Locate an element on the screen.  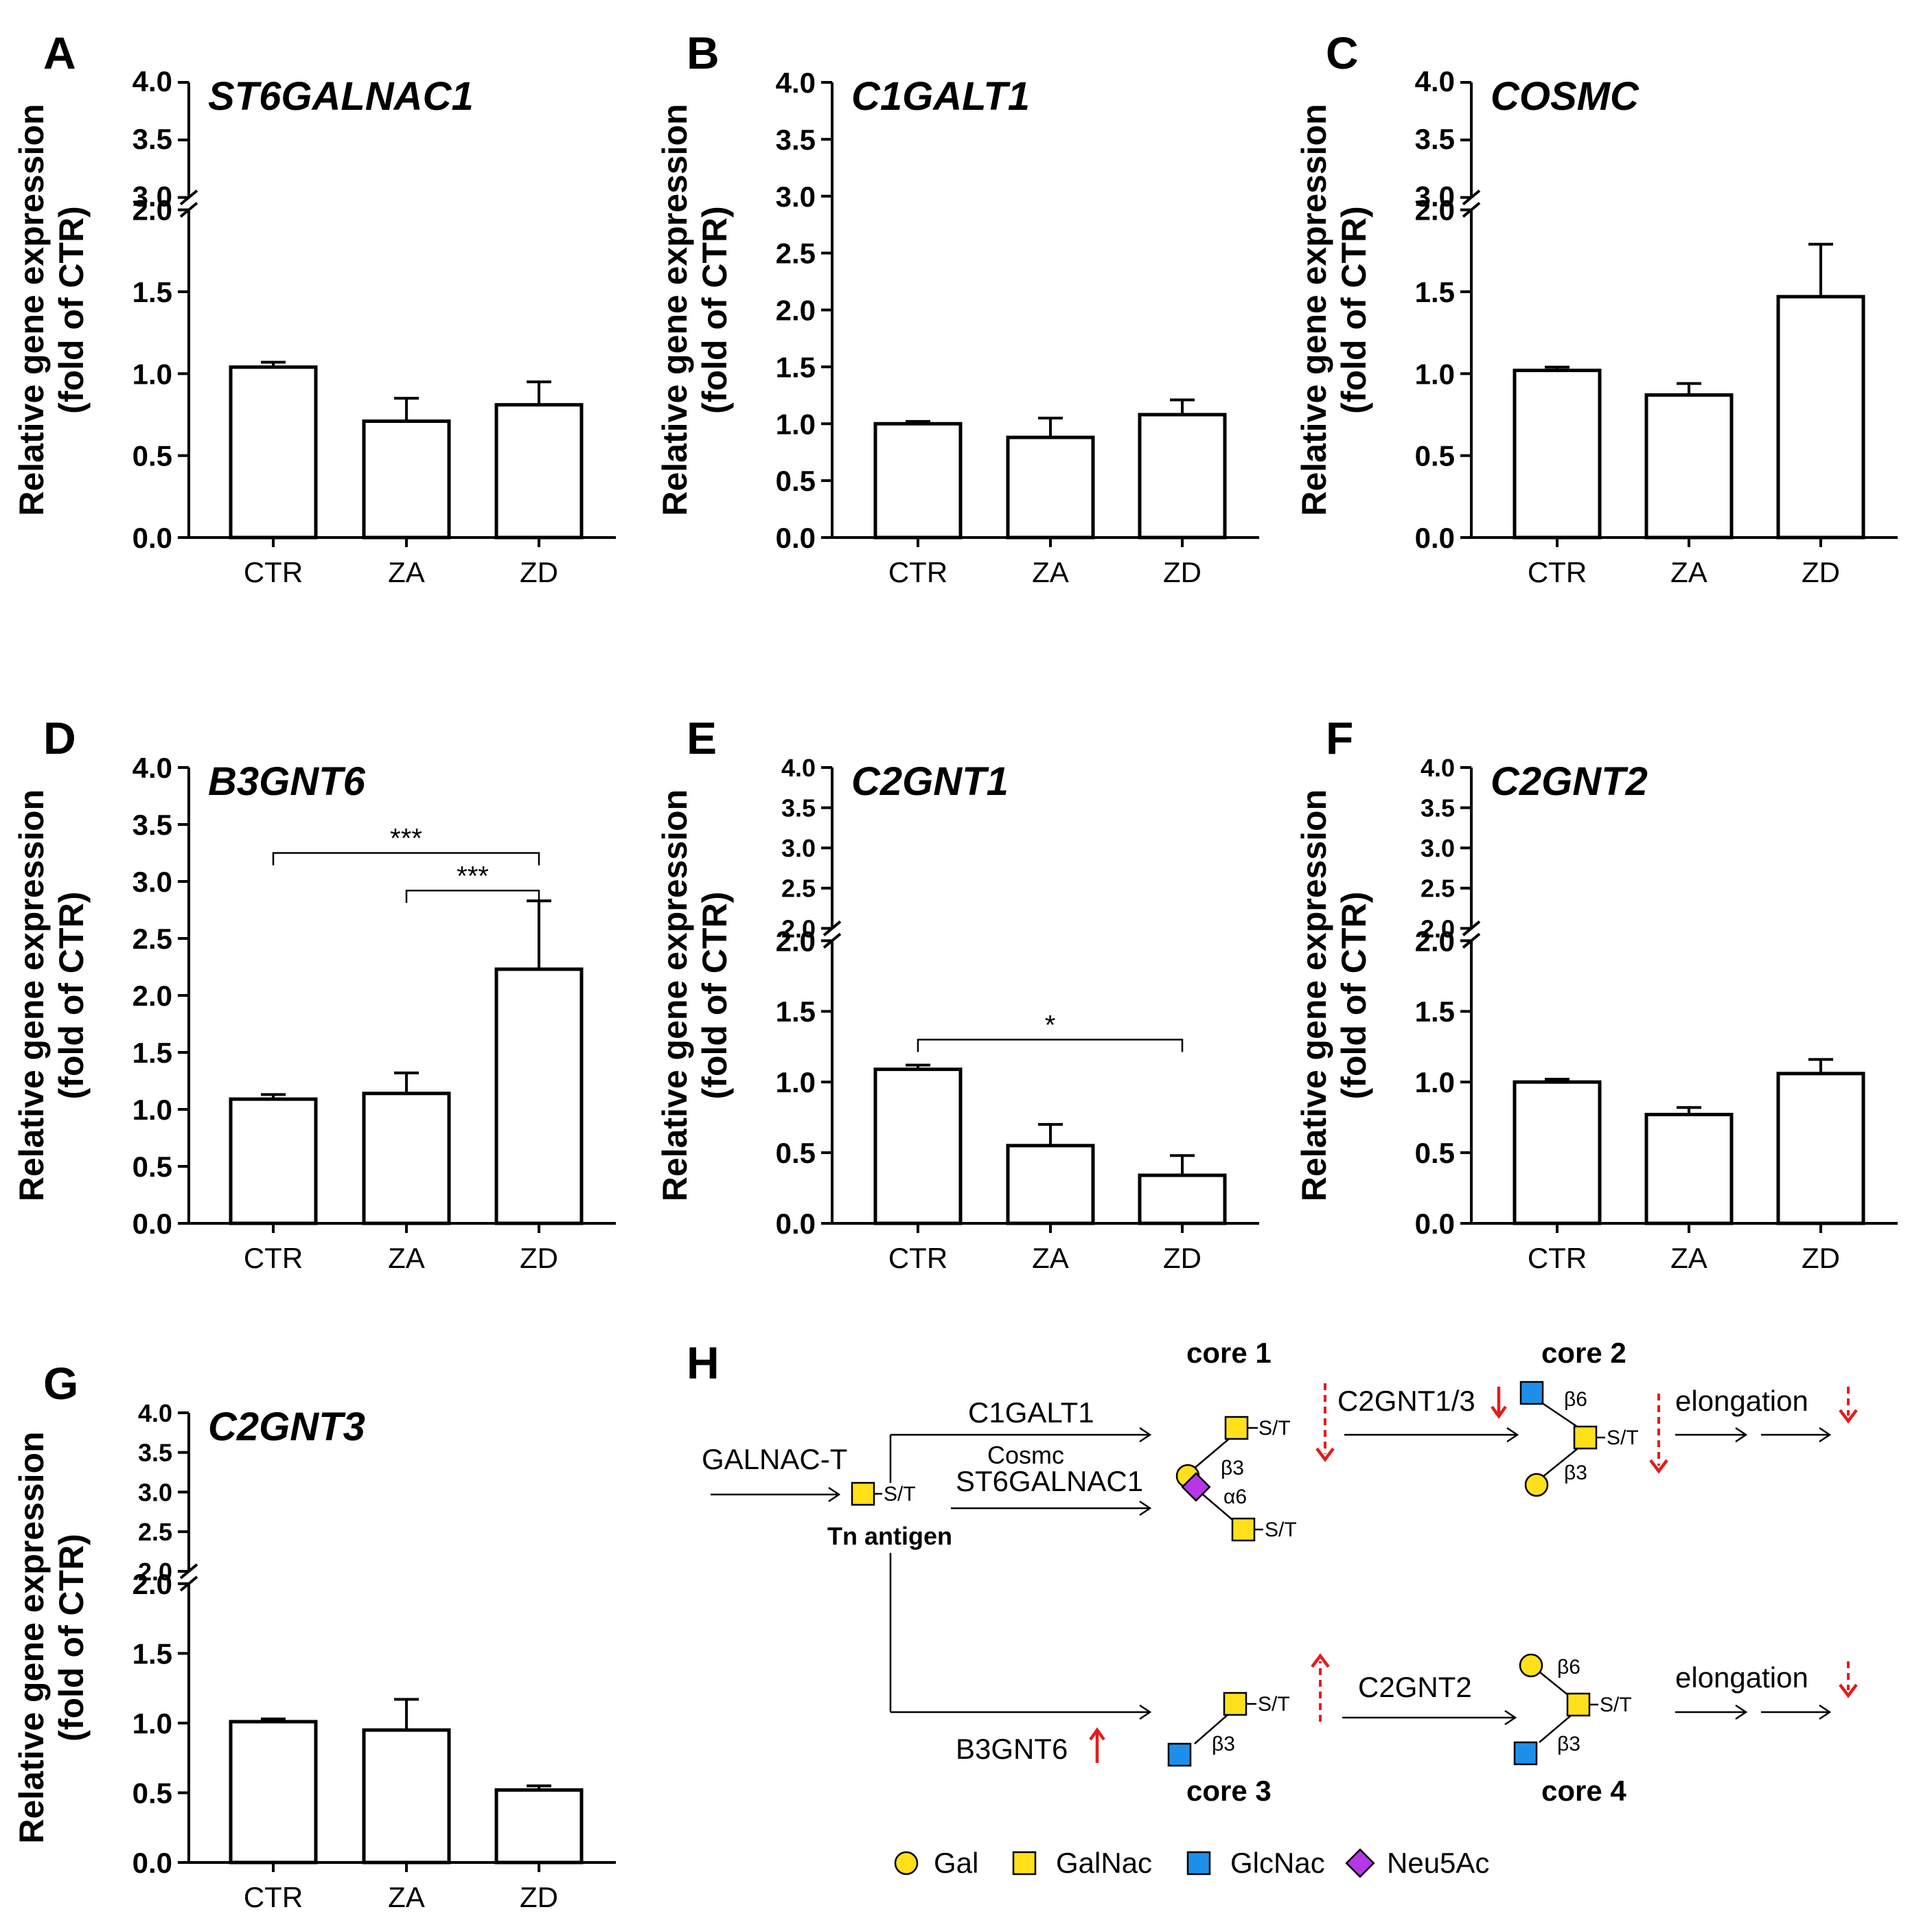
core2-galnac is located at coordinates (1585, 1438).